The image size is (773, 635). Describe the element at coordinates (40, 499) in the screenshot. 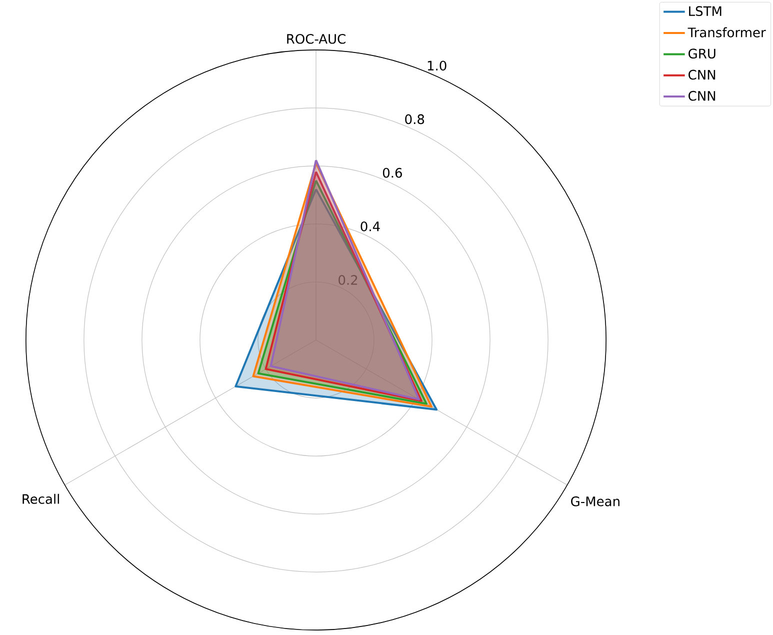

I see `spoke-label: Recall` at that location.